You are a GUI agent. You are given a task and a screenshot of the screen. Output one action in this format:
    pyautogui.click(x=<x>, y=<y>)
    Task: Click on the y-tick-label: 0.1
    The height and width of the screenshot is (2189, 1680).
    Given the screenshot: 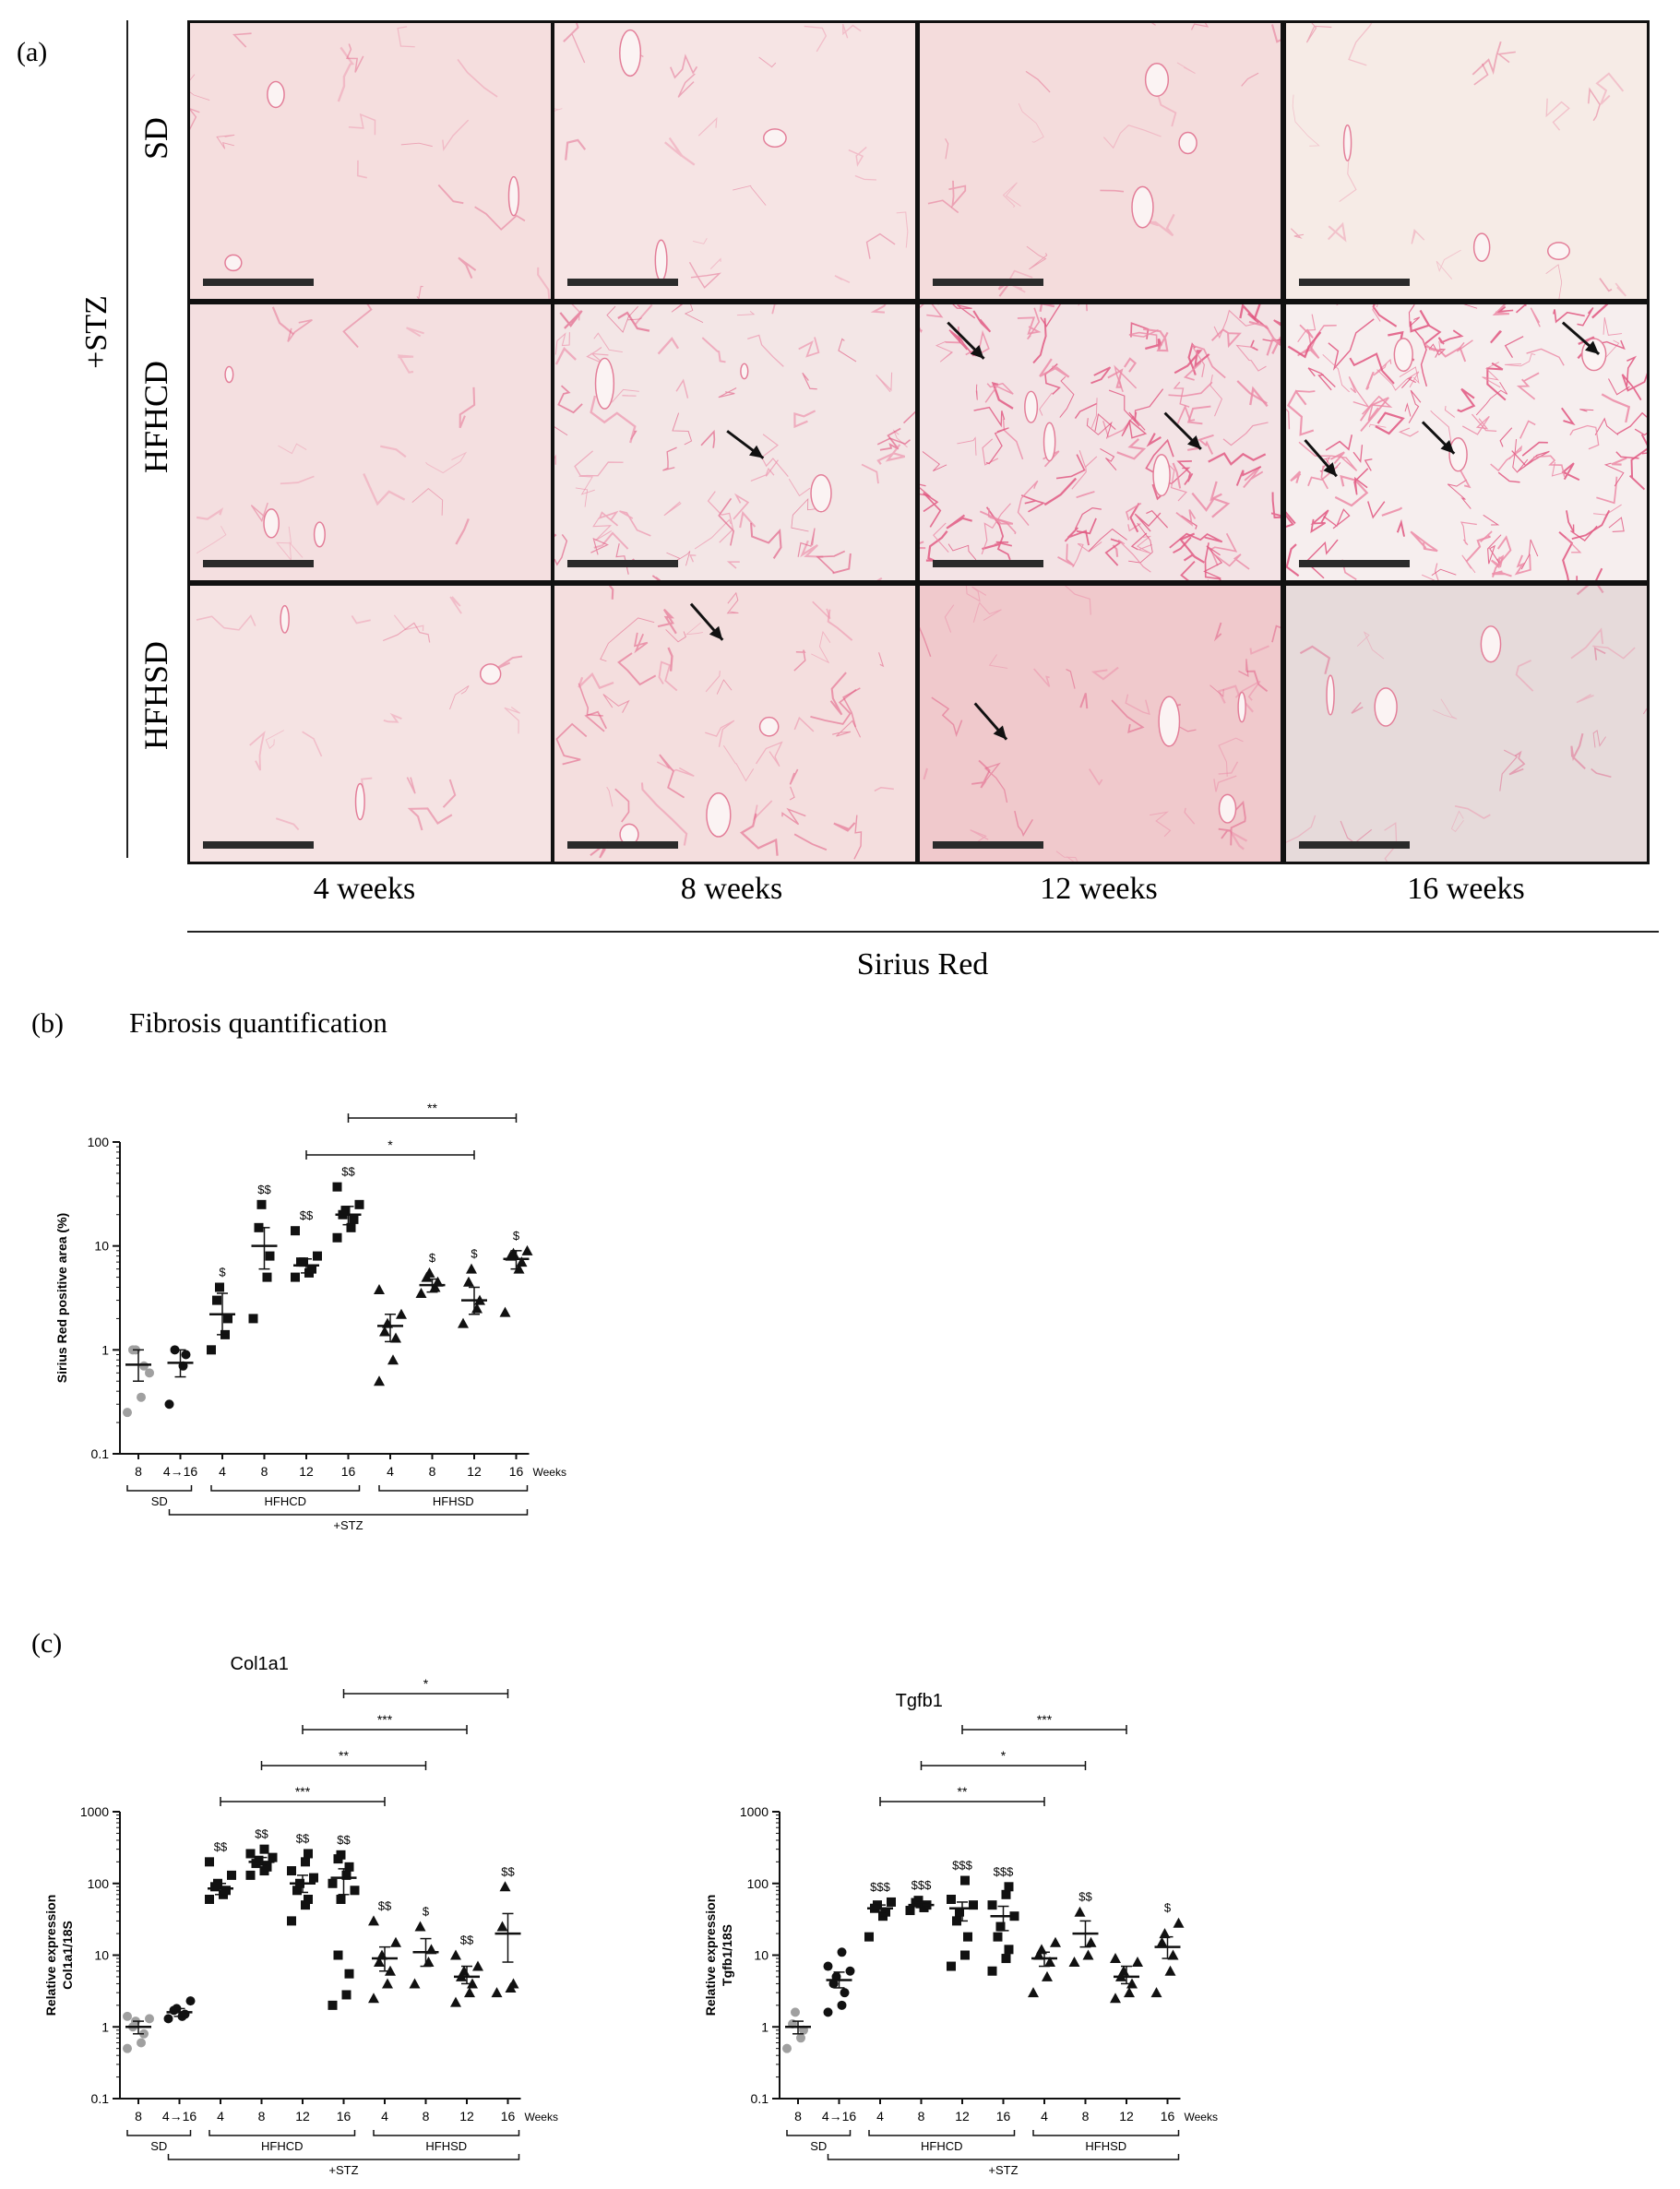 What is the action you would take?
    pyautogui.click(x=100, y=2098)
    